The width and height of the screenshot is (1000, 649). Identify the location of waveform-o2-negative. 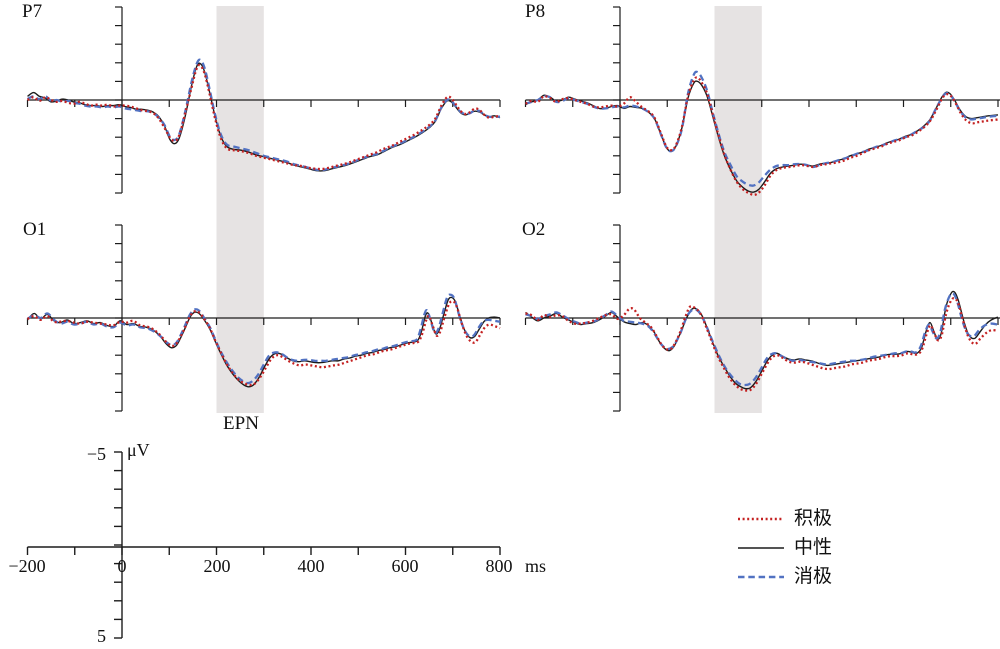
(762, 339).